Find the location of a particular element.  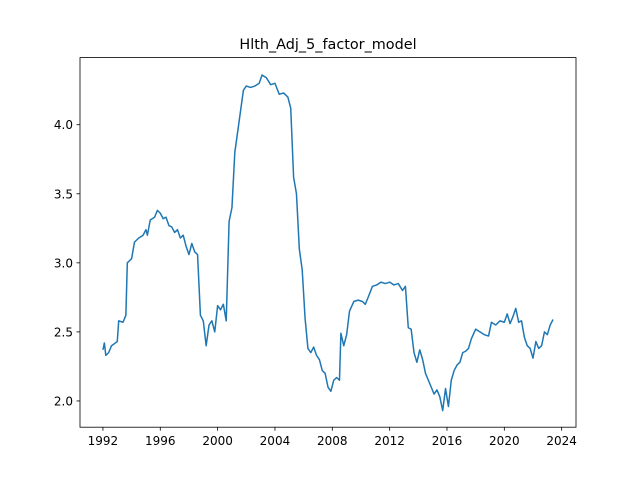

x-tick-label: 2024 is located at coordinates (561, 441).